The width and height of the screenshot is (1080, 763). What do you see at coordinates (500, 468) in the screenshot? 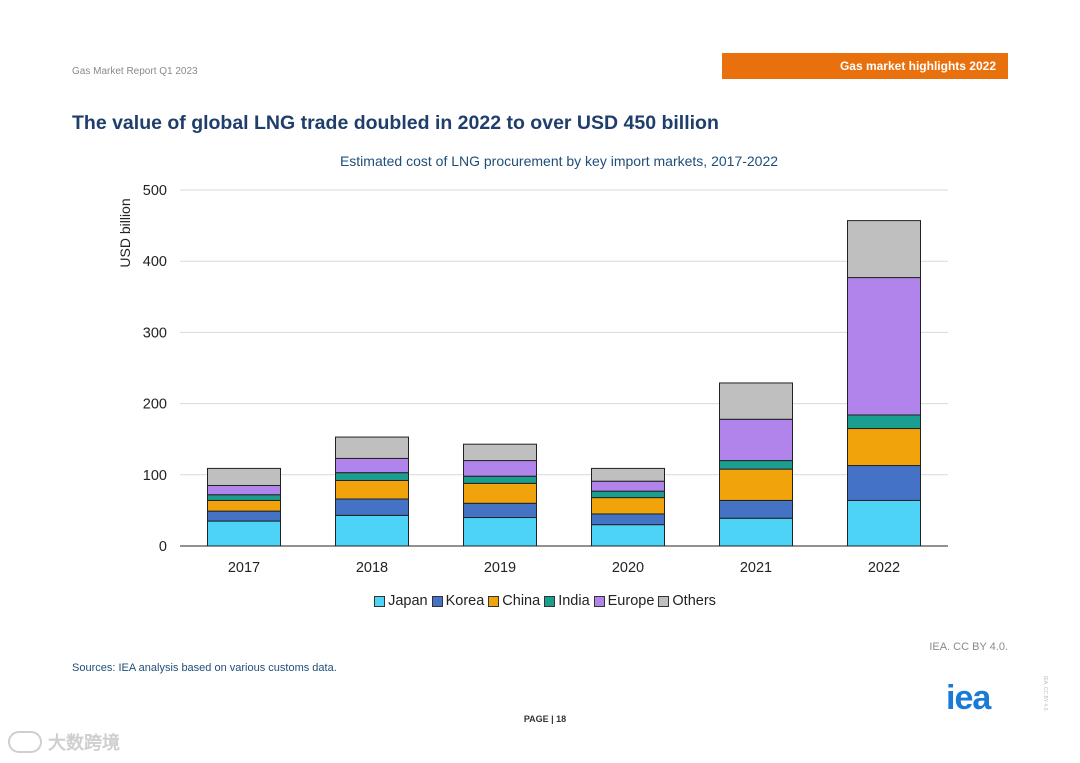
I see `bar-europe-2019` at bounding box center [500, 468].